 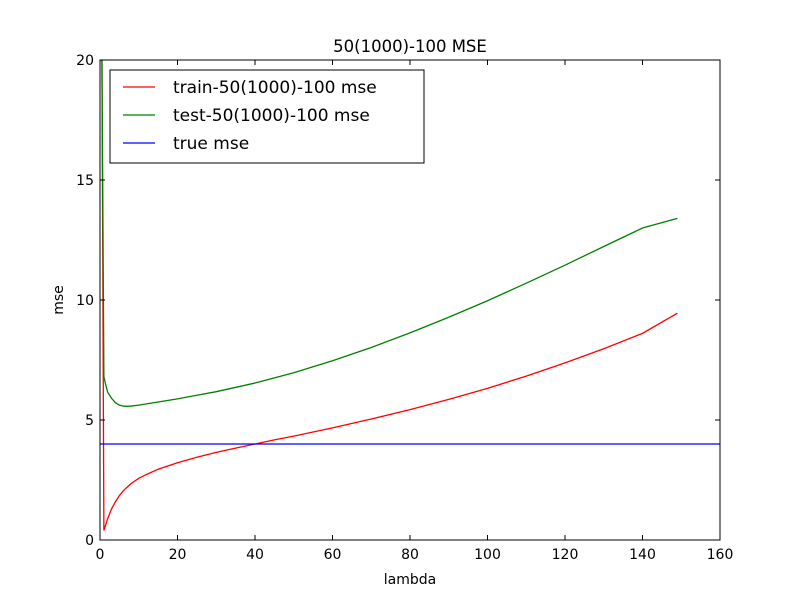 I want to click on legend-label: true mse, so click(x=211, y=144).